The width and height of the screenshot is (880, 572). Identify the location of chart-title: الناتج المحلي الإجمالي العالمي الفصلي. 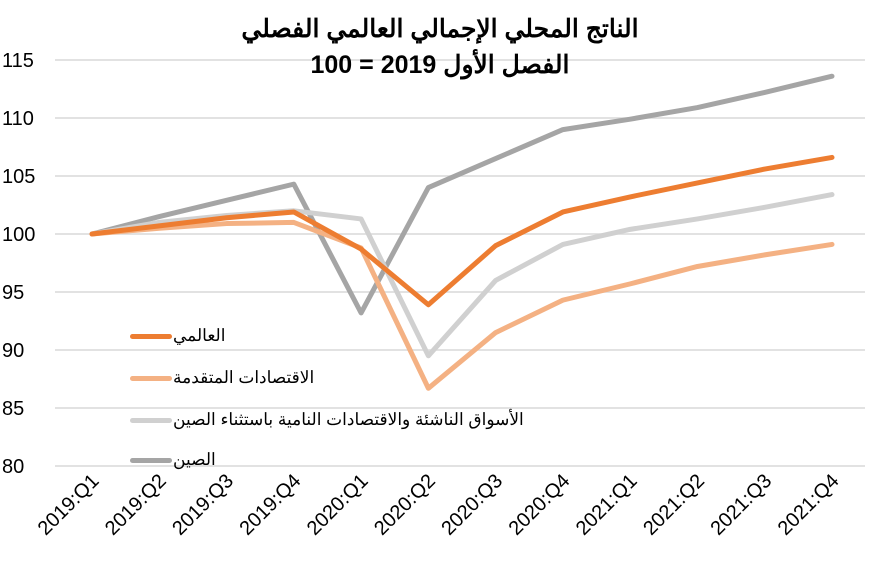
(440, 29).